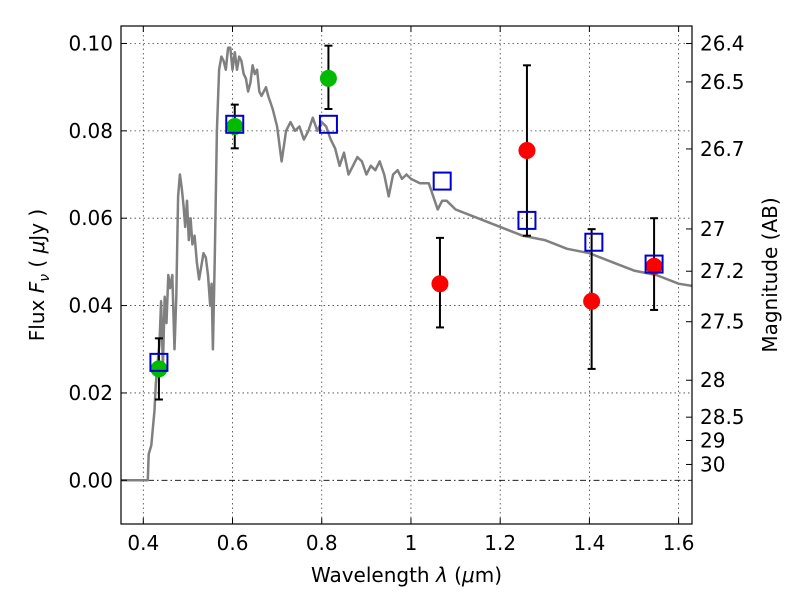 The width and height of the screenshot is (800, 600). I want to click on y2-tick-label: 28.5, so click(722, 417).